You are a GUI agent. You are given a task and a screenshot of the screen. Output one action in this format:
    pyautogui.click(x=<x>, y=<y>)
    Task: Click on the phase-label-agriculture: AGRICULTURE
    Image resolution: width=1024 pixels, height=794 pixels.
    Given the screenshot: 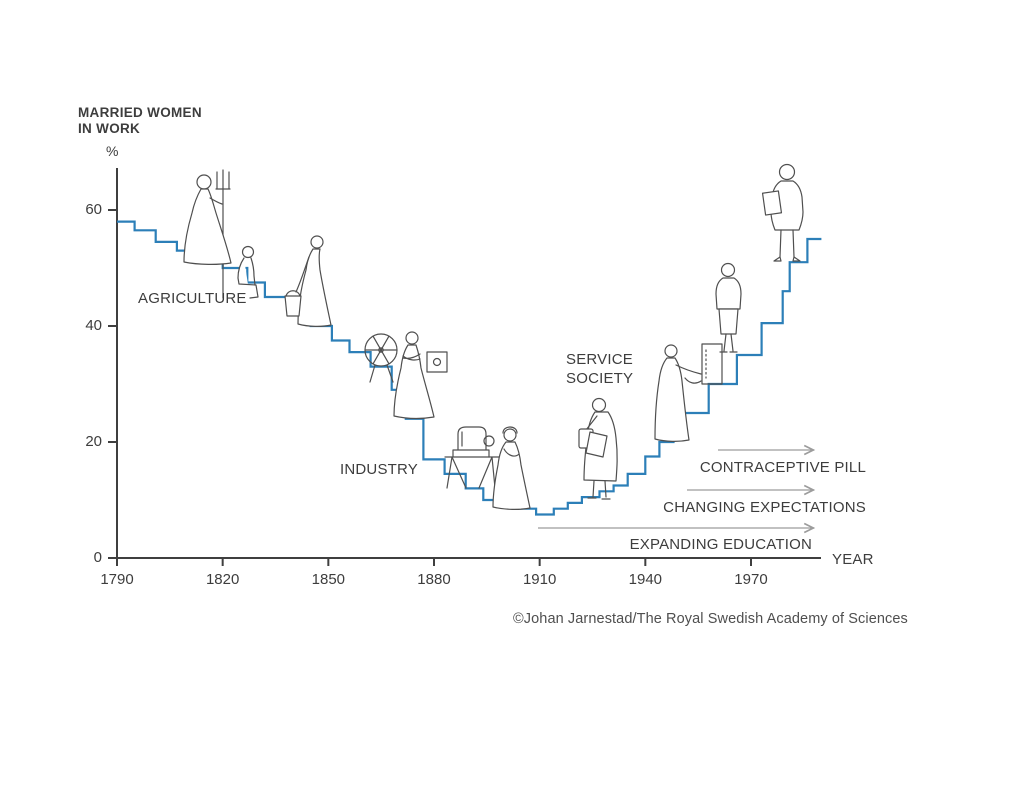 What is the action you would take?
    pyautogui.click(x=192, y=298)
    